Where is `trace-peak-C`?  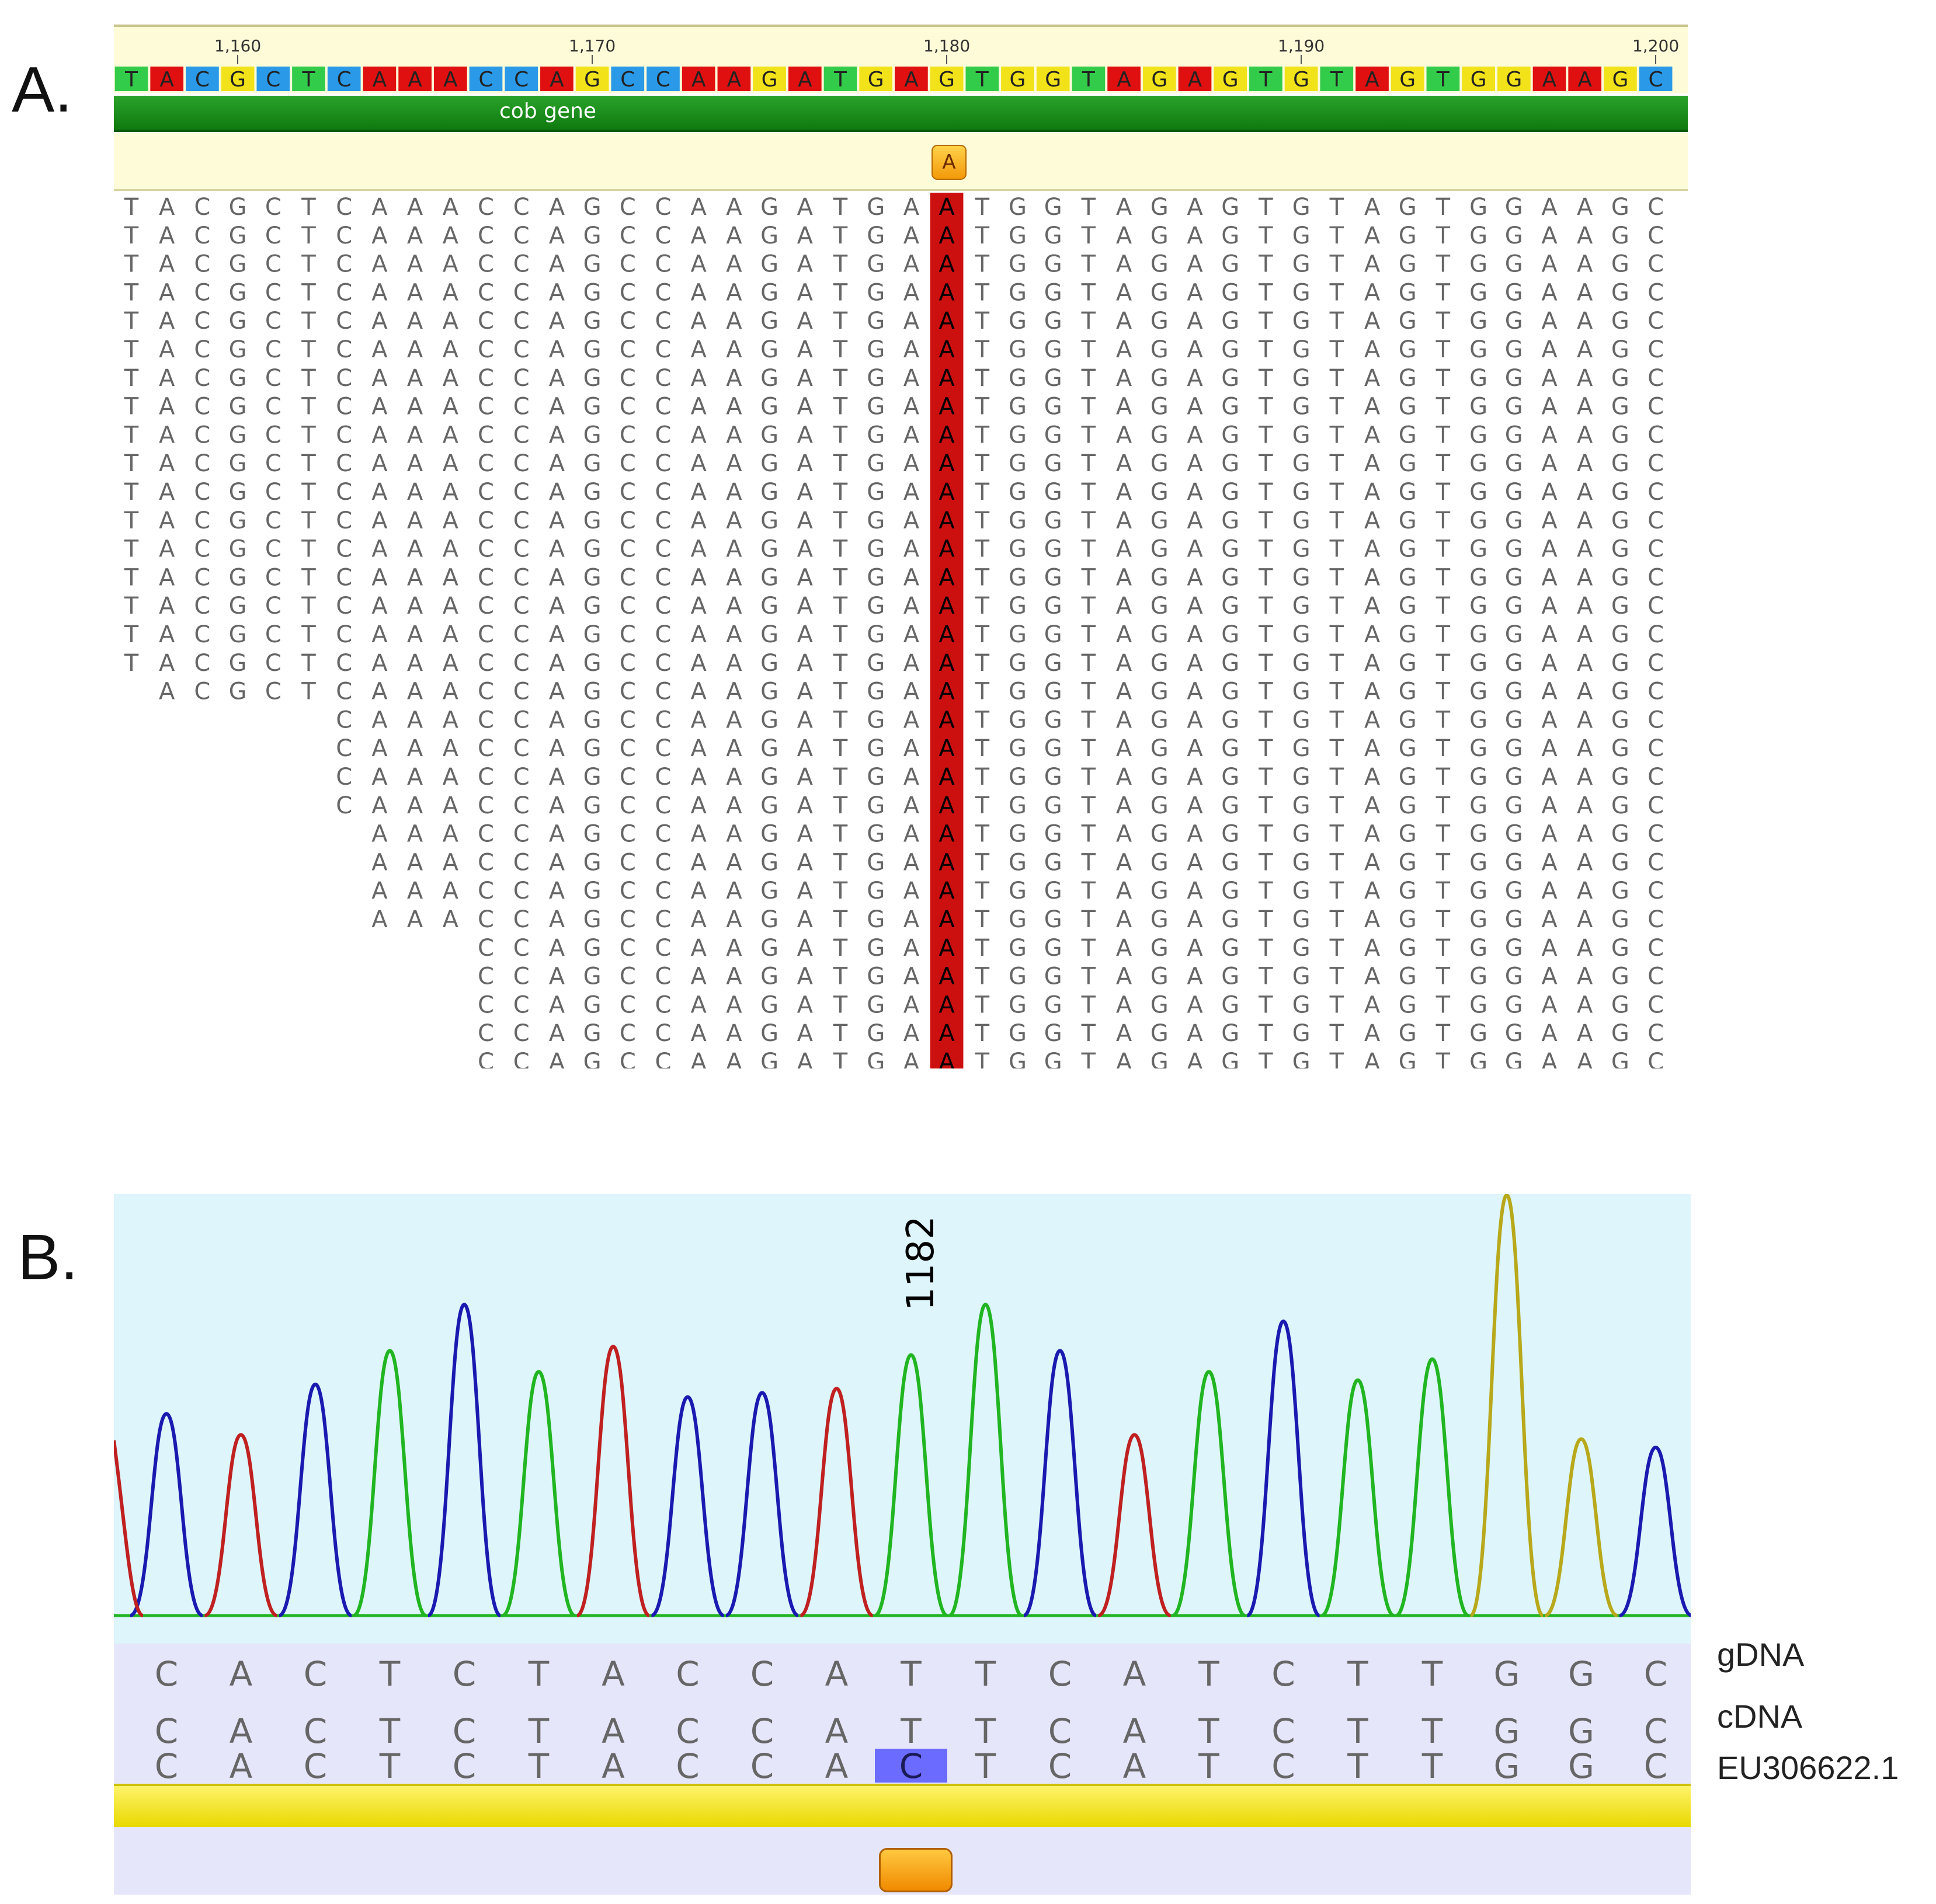
trace-peak-C is located at coordinates (464, 1460).